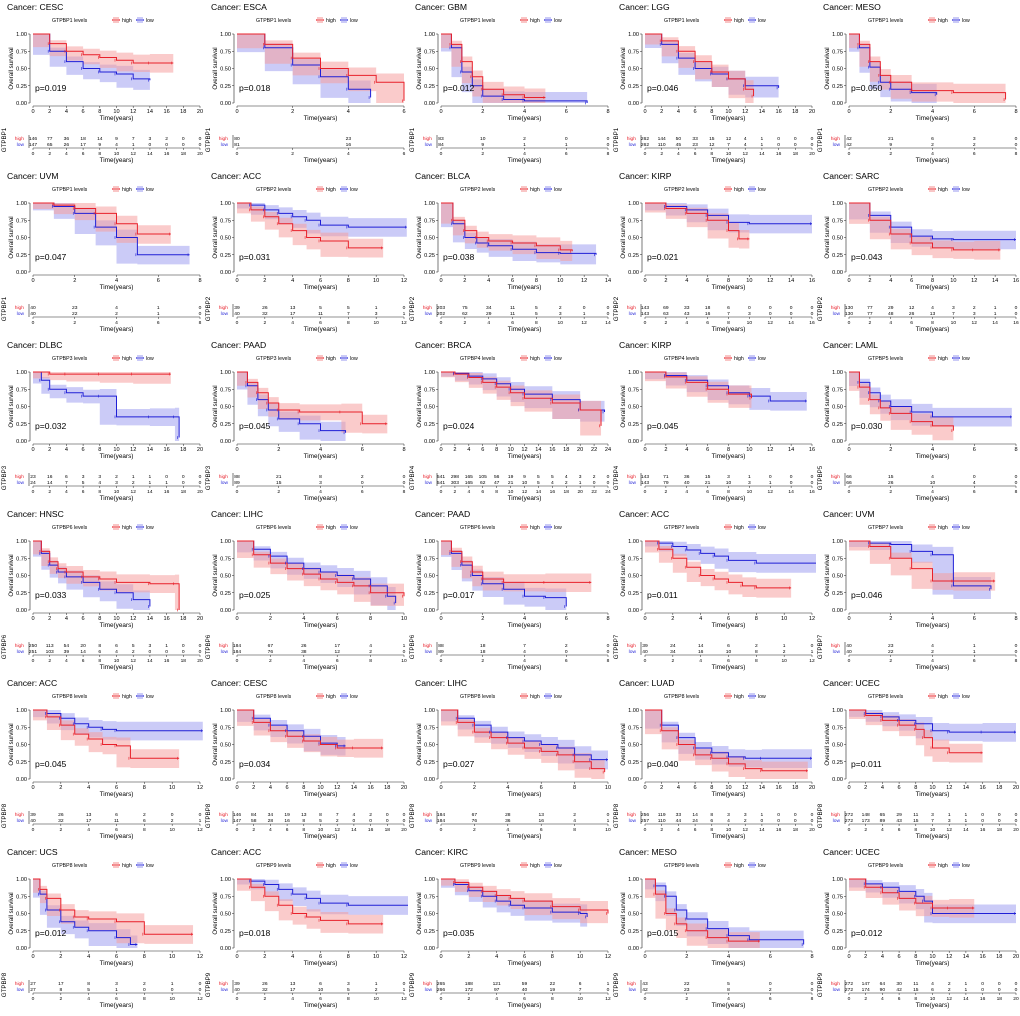  What do you see at coordinates (150, 619) in the screenshot?
I see `x-tick-label: 14` at bounding box center [150, 619].